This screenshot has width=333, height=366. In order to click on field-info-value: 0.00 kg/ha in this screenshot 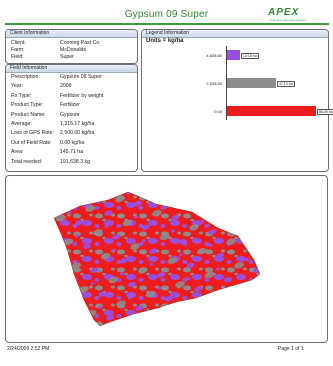, I will do `click(72, 142)`.